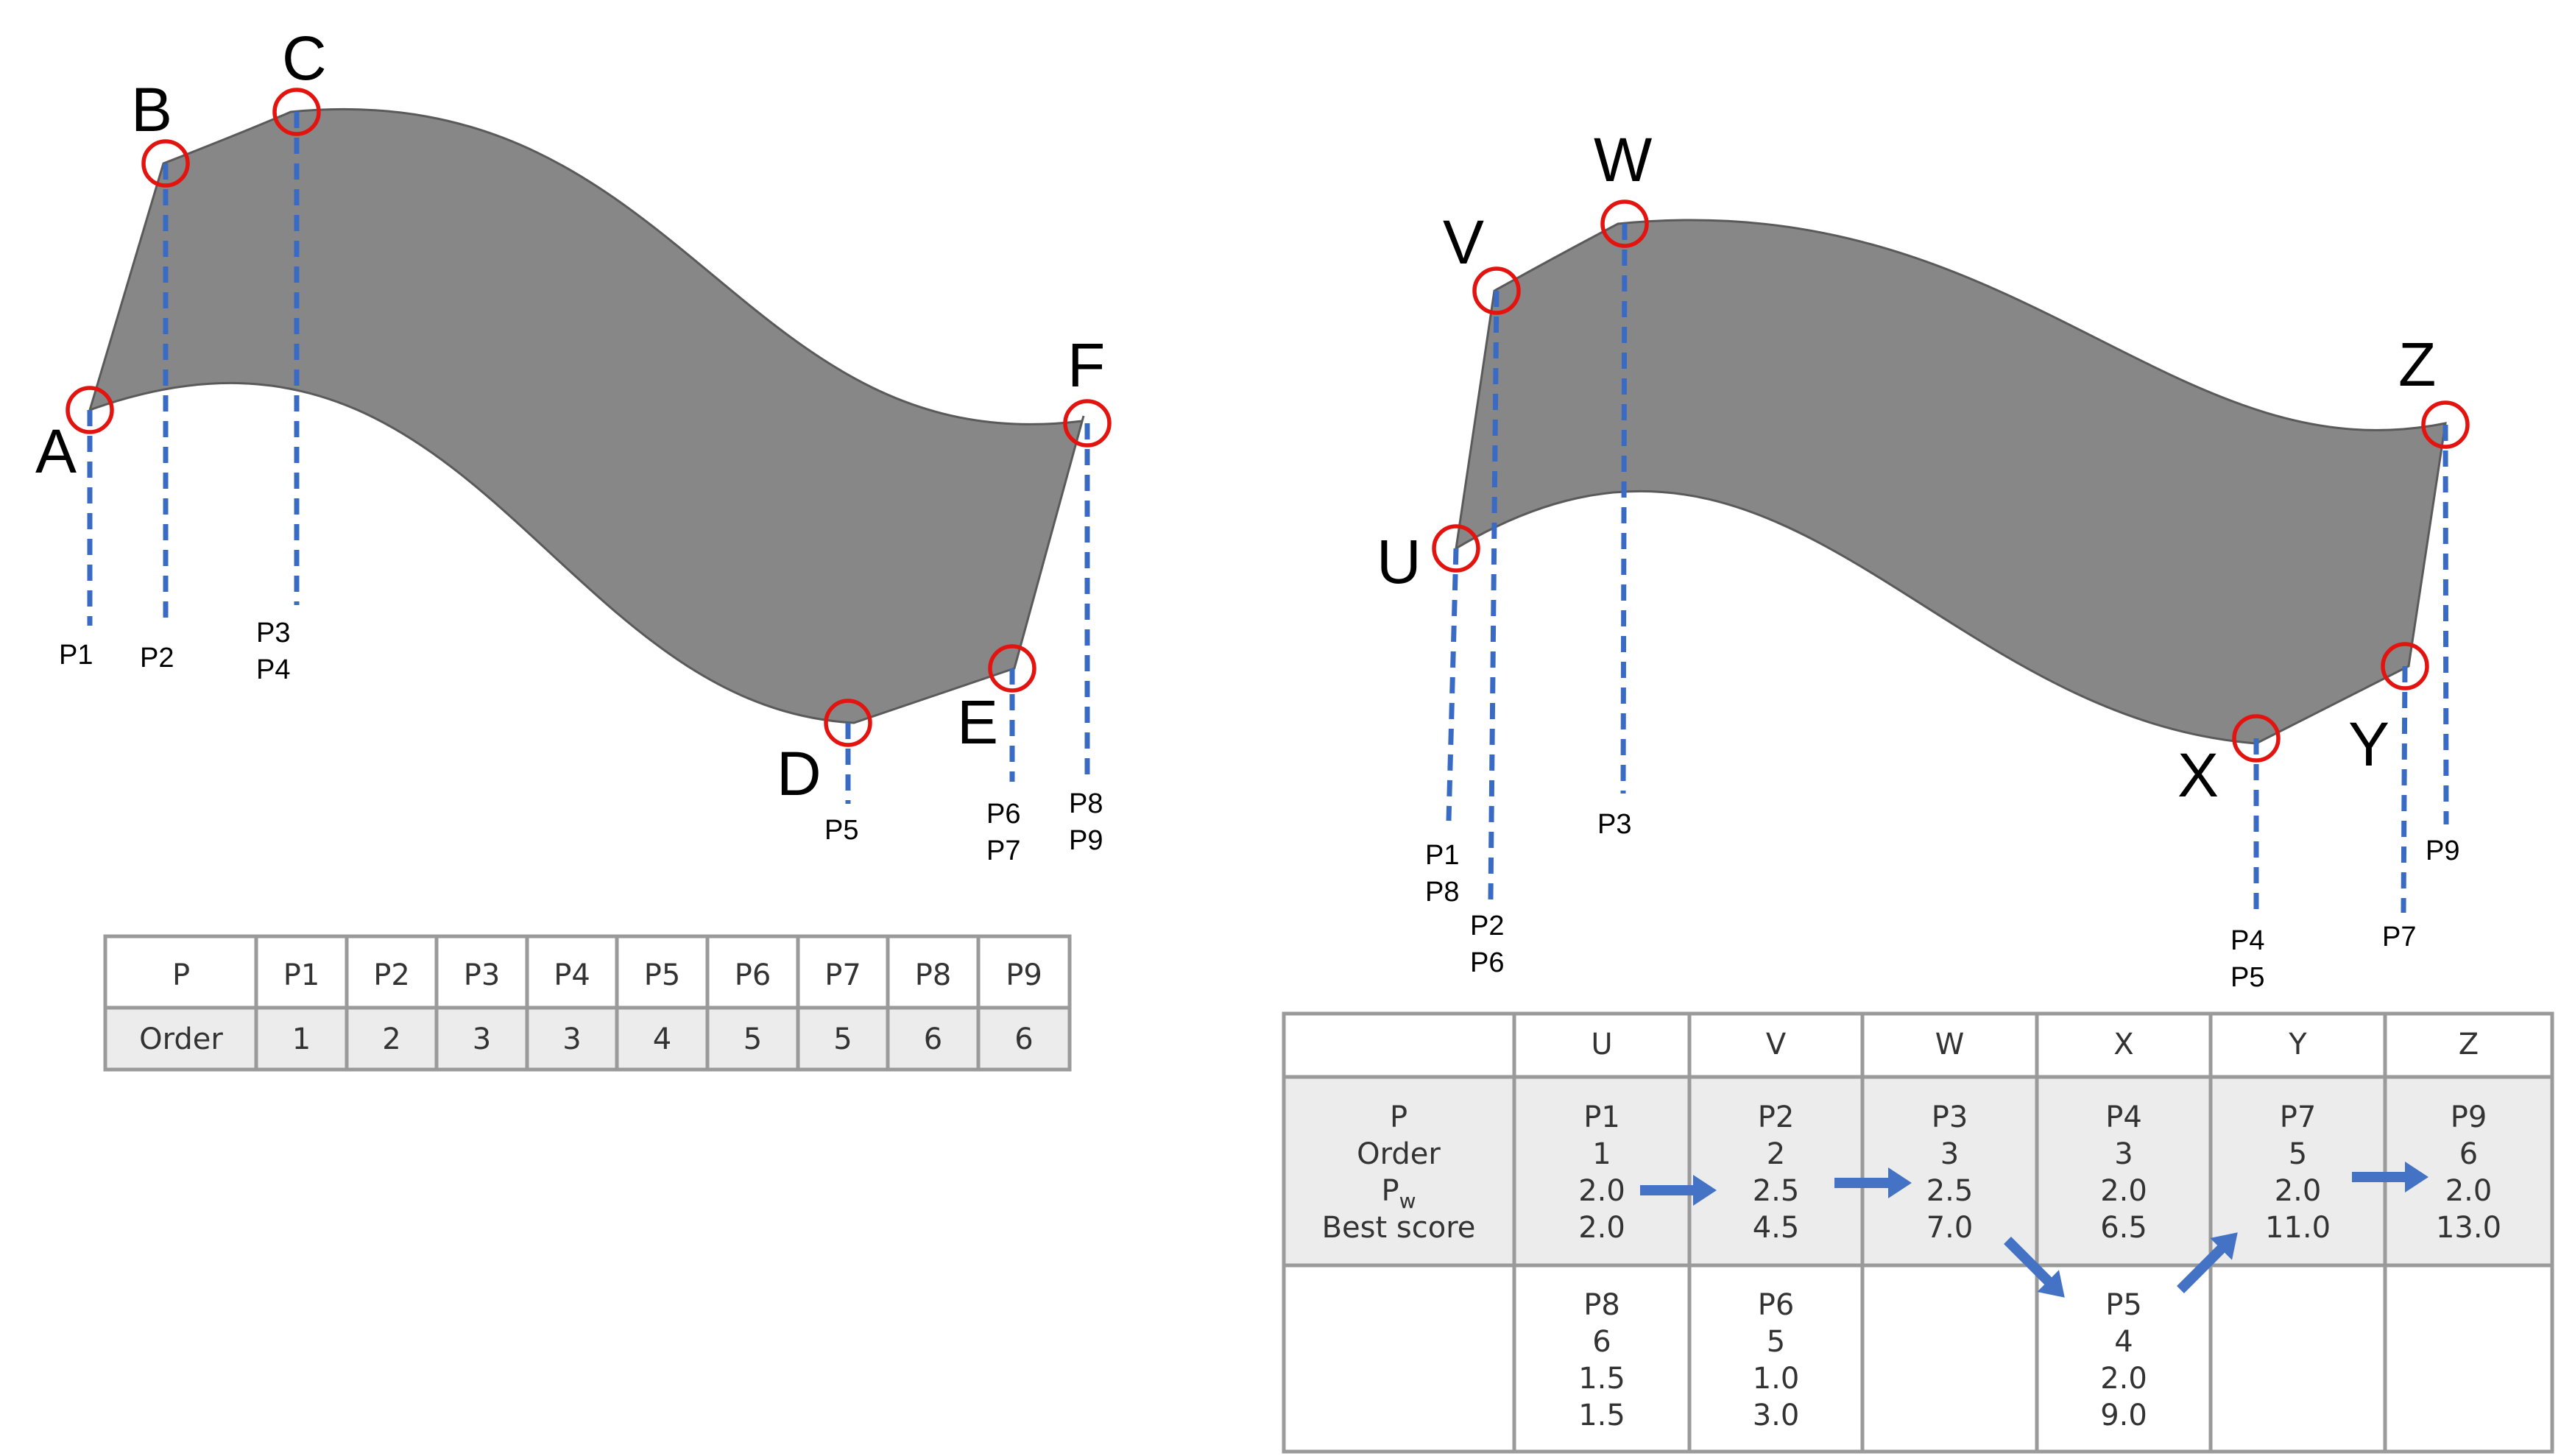  I want to click on left-table-header-cell: P8, so click(934, 975).